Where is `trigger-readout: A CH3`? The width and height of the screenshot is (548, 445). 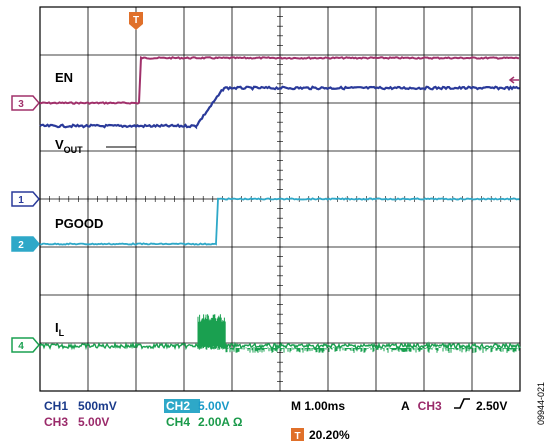
trigger-readout: A CH3 is located at coordinates (421, 406).